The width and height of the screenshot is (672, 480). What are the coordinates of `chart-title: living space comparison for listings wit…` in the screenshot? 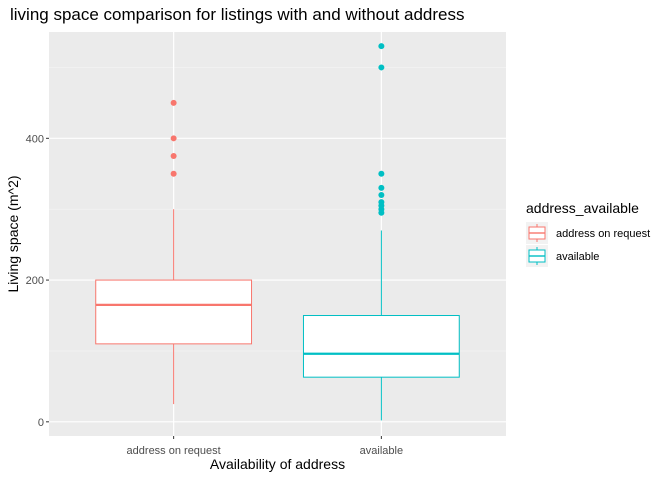 It's located at (237, 14).